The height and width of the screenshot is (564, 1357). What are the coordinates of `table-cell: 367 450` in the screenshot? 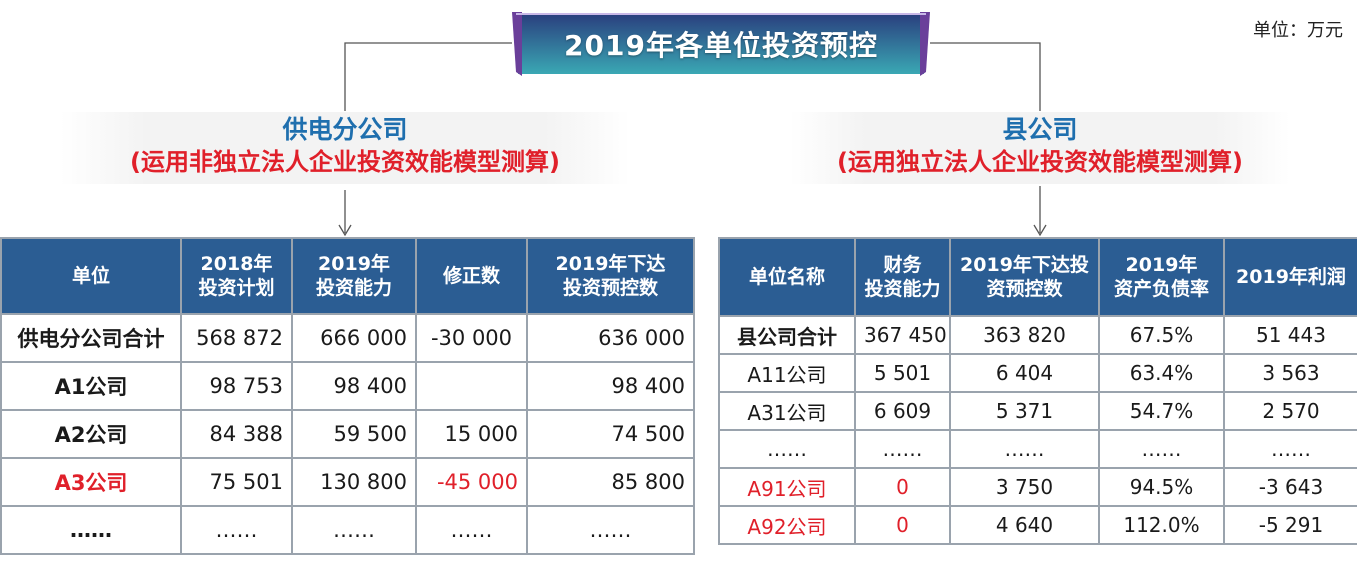 It's located at (902, 335).